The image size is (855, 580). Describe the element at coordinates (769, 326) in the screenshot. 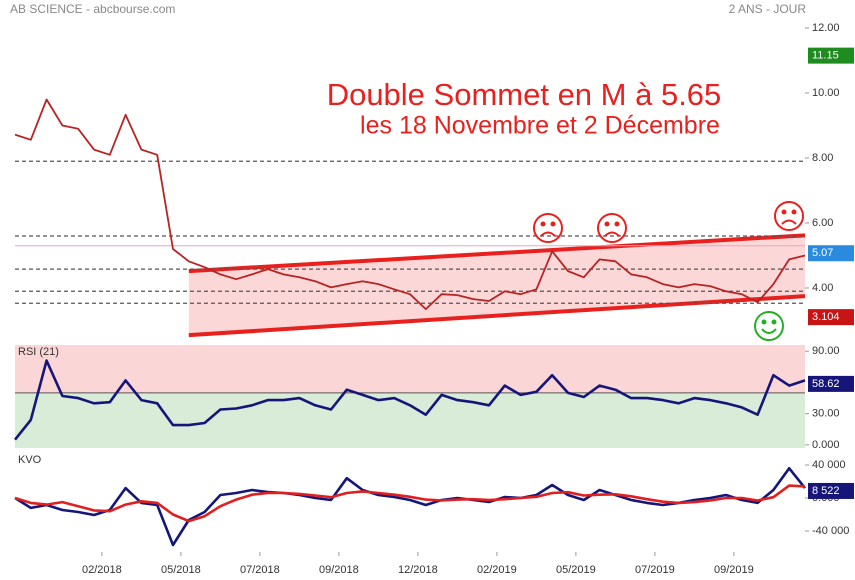

I see `happy-face` at that location.